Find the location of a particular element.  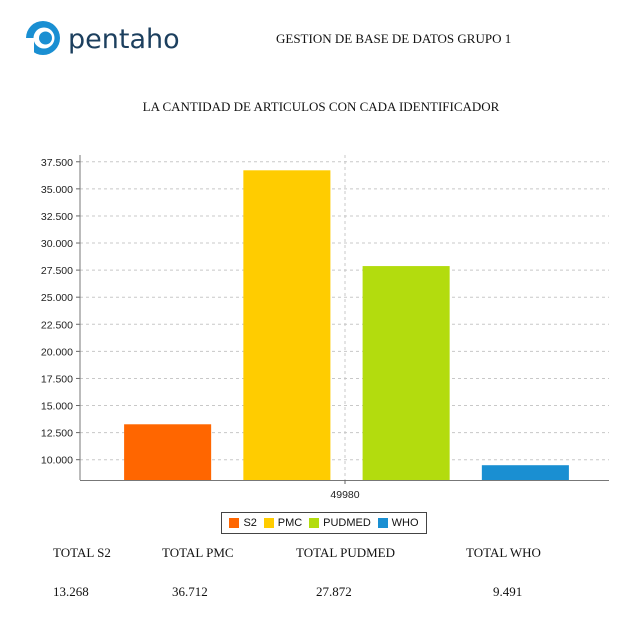

bar-pmc is located at coordinates (287, 325).